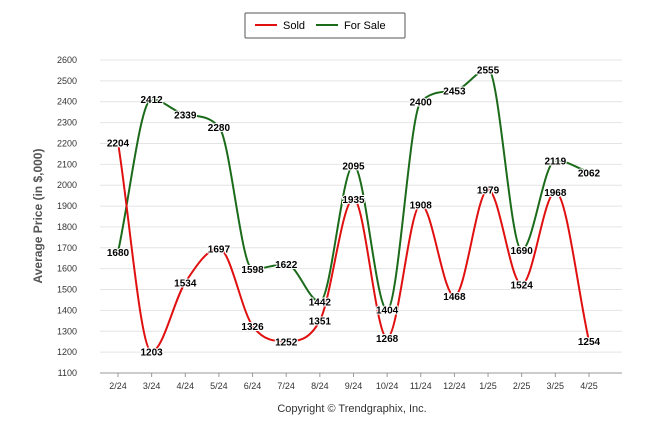  What do you see at coordinates (387, 339) in the screenshot?
I see `data-label-sold: 1268` at bounding box center [387, 339].